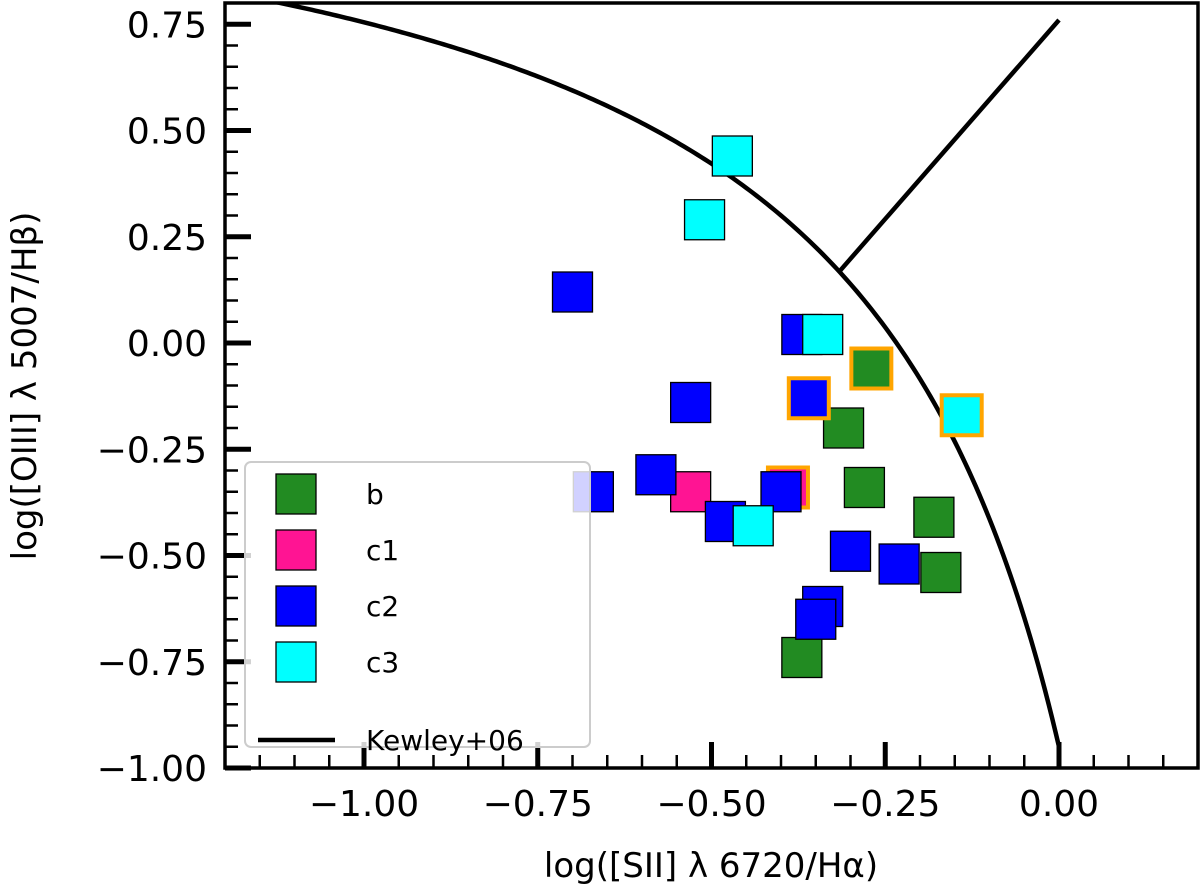 Image resolution: width=1200 pixels, height=891 pixels. Describe the element at coordinates (167, 238) in the screenshot. I see `y-tick-label: 0.25` at that location.